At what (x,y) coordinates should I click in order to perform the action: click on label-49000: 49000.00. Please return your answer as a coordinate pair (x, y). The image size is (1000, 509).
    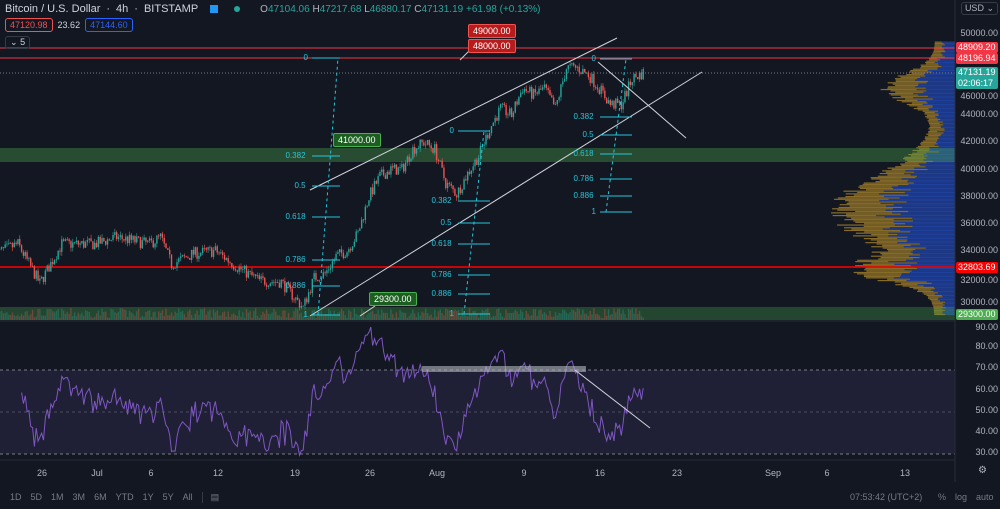
    Looking at the image, I should click on (492, 31).